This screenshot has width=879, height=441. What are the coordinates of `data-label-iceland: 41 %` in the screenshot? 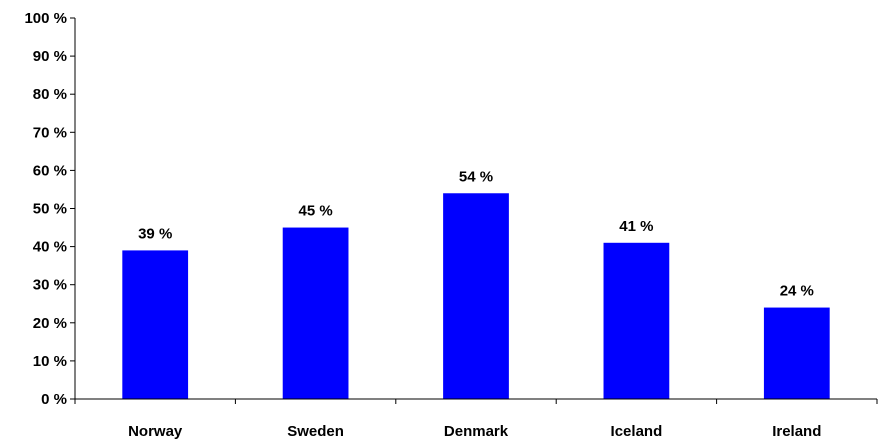 It's located at (636, 226).